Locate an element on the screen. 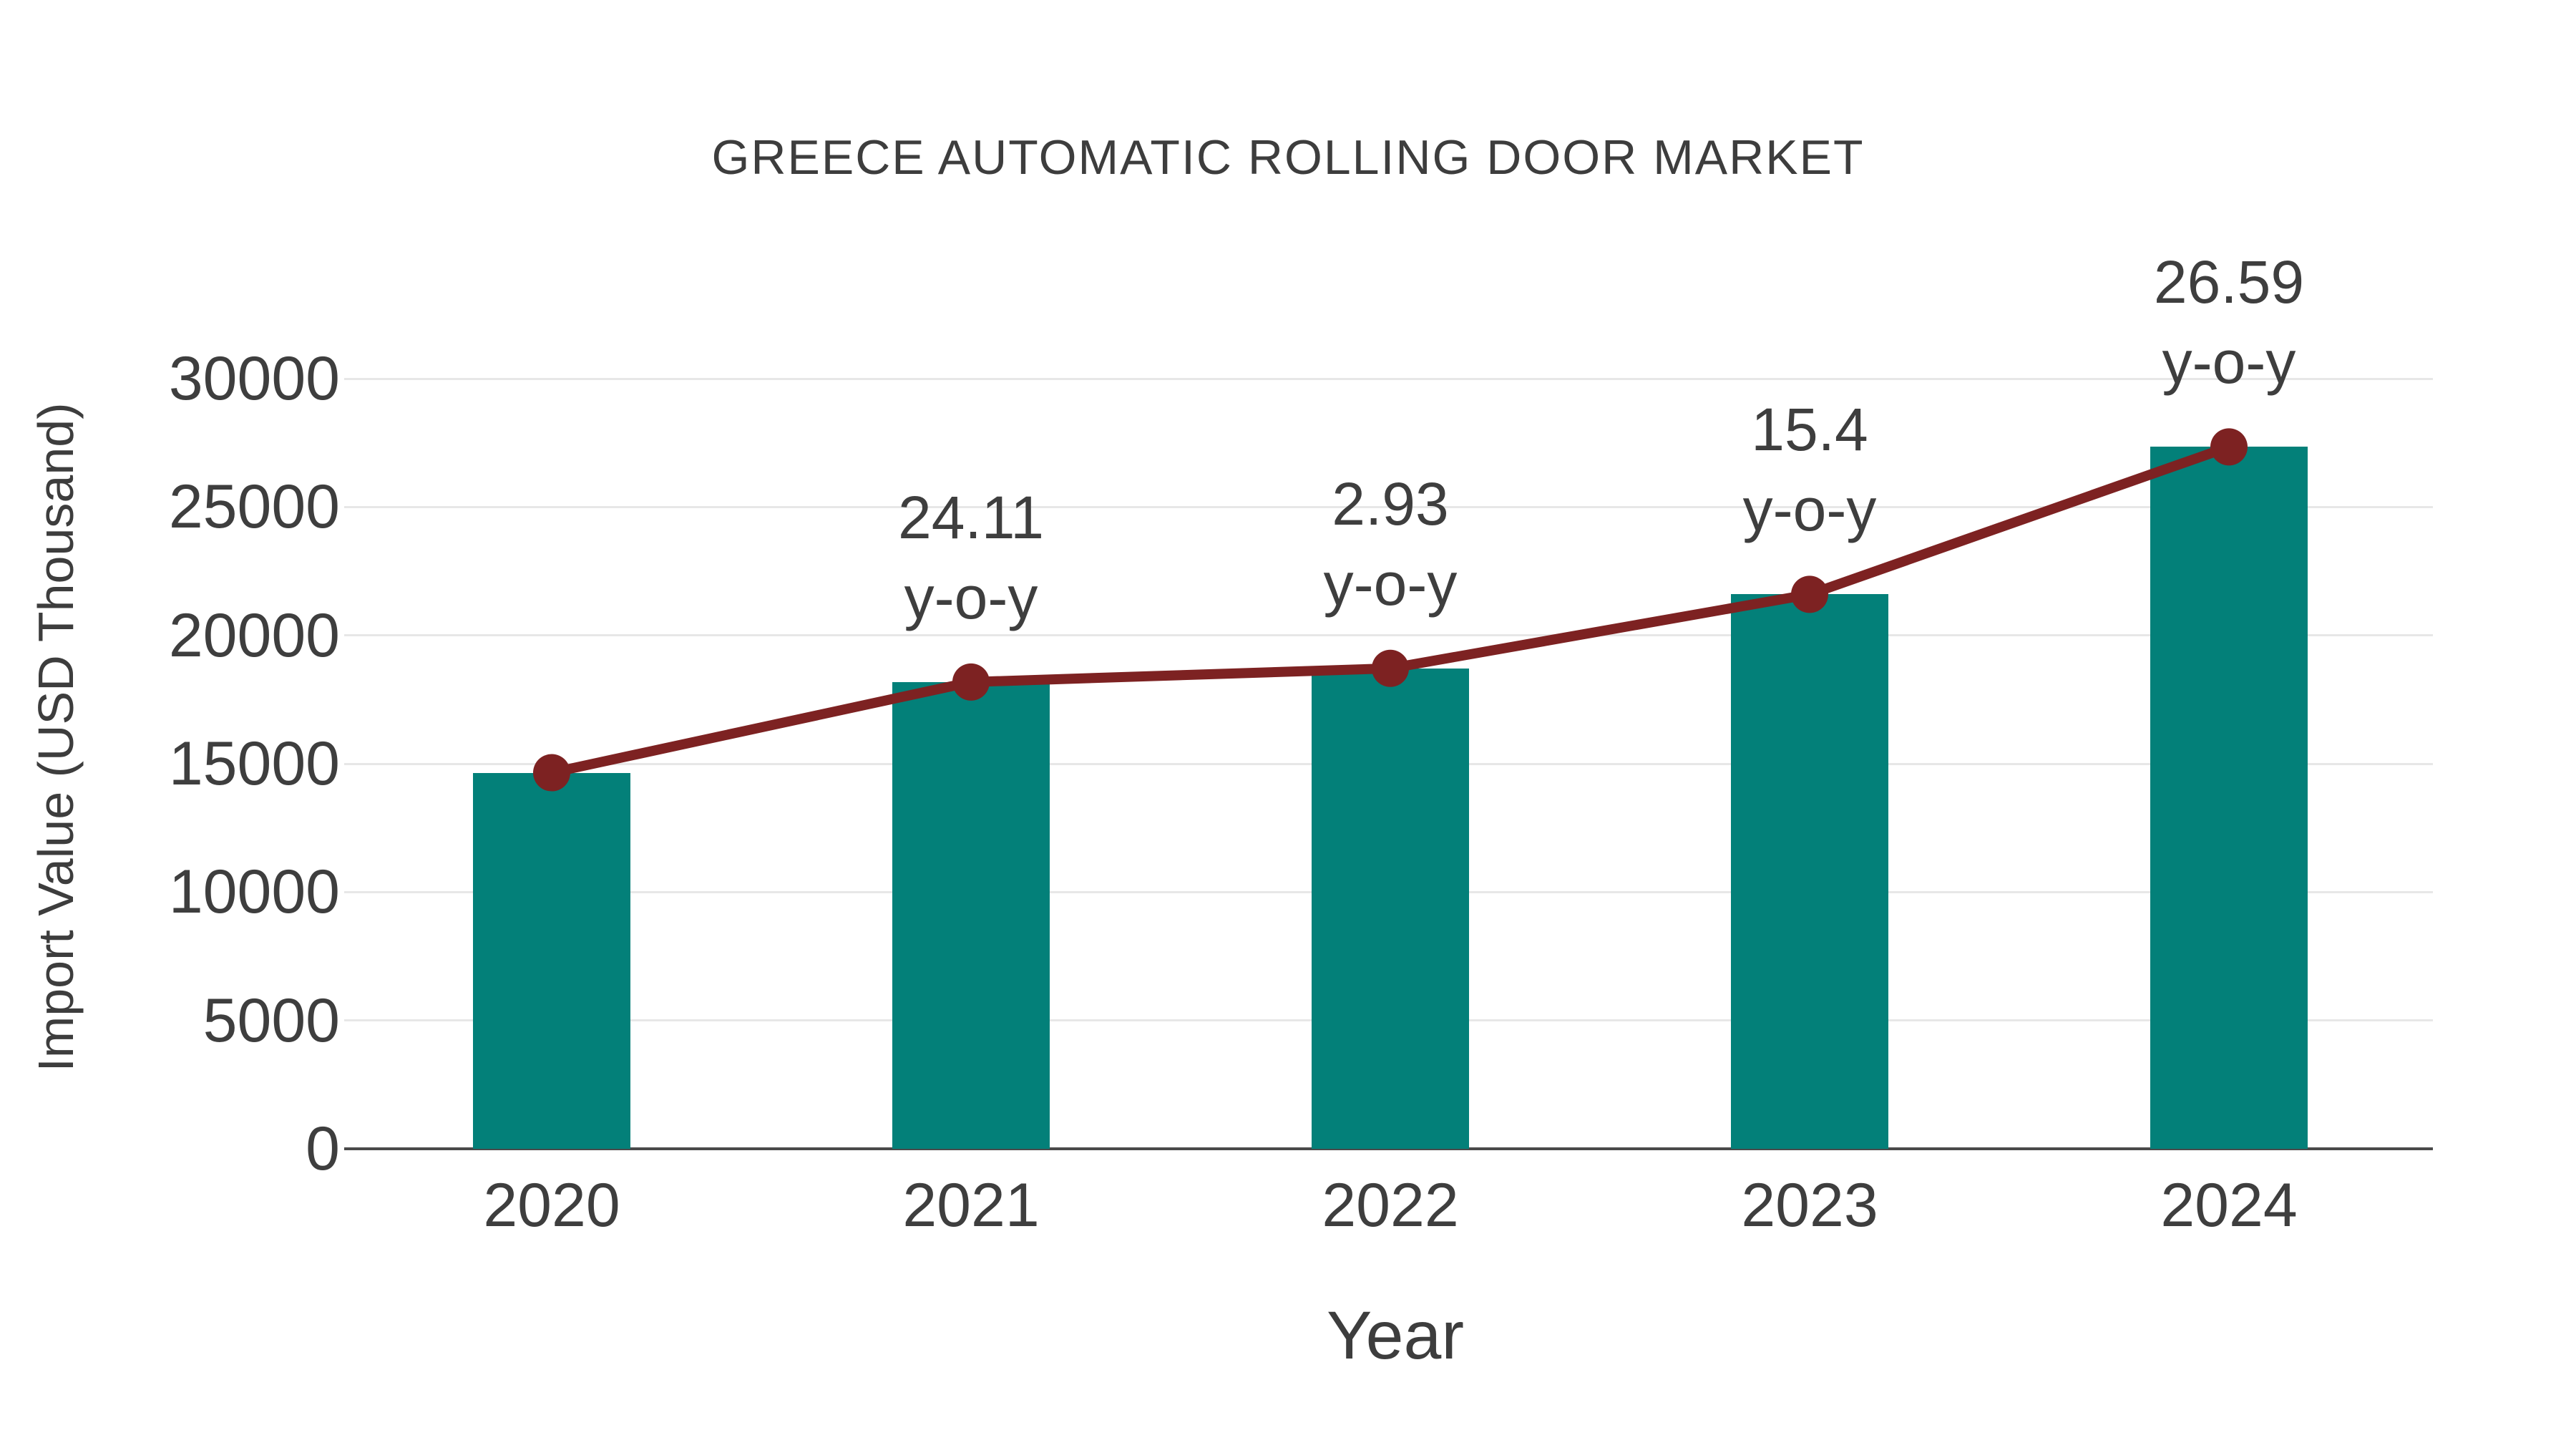 The width and height of the screenshot is (2576, 1453). y-tick-25000: 25000 is located at coordinates (254, 507).